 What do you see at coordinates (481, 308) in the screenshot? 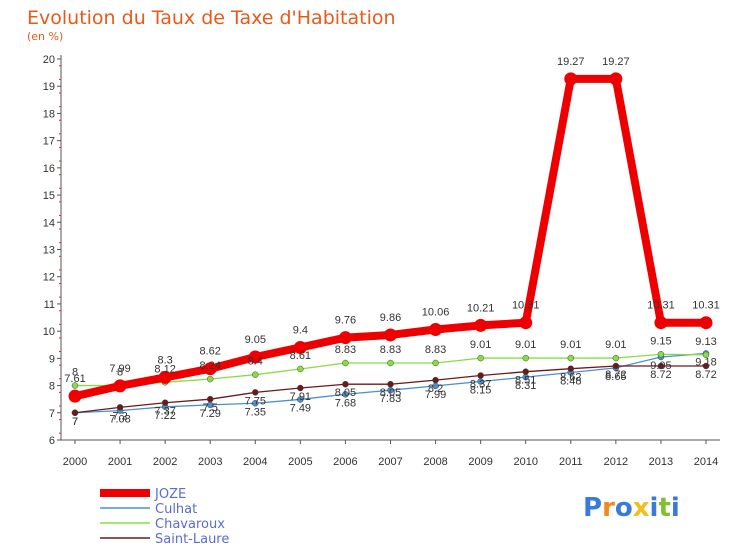
I see `data-label-joze: 10.21` at bounding box center [481, 308].